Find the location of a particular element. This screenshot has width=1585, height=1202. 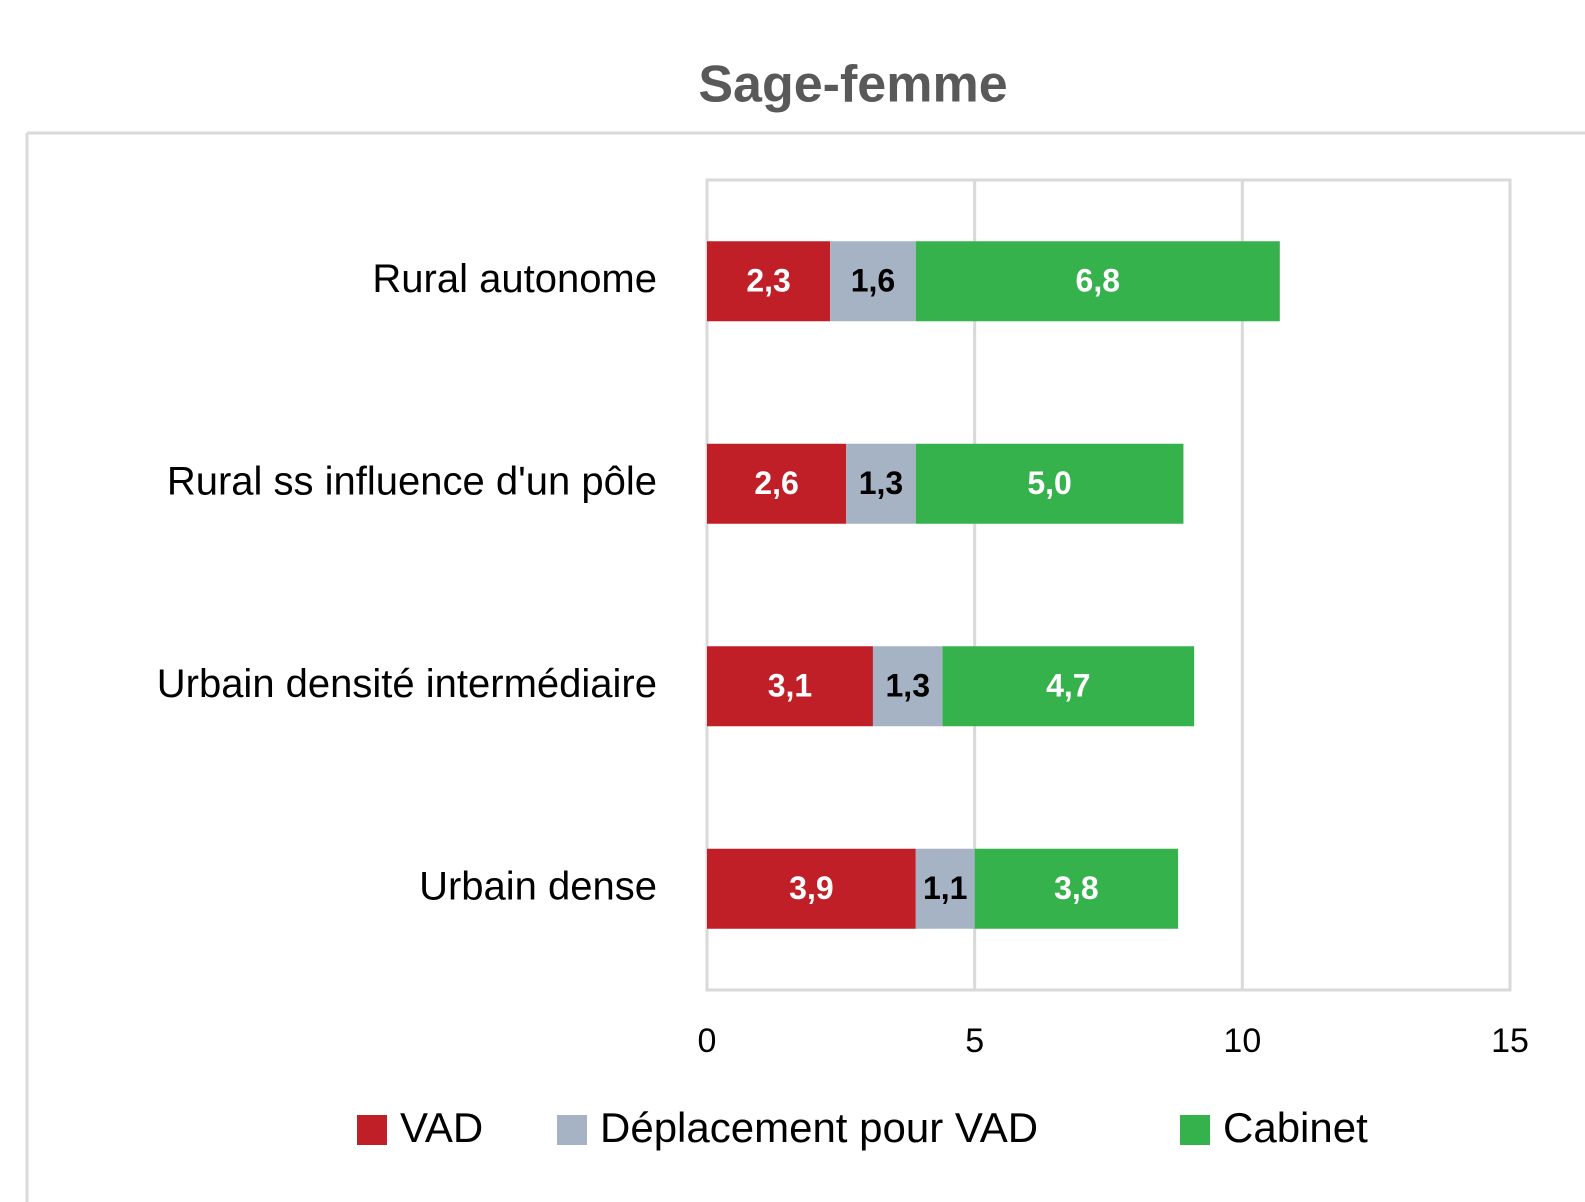

legend-label: VAD is located at coordinates (441, 1127).